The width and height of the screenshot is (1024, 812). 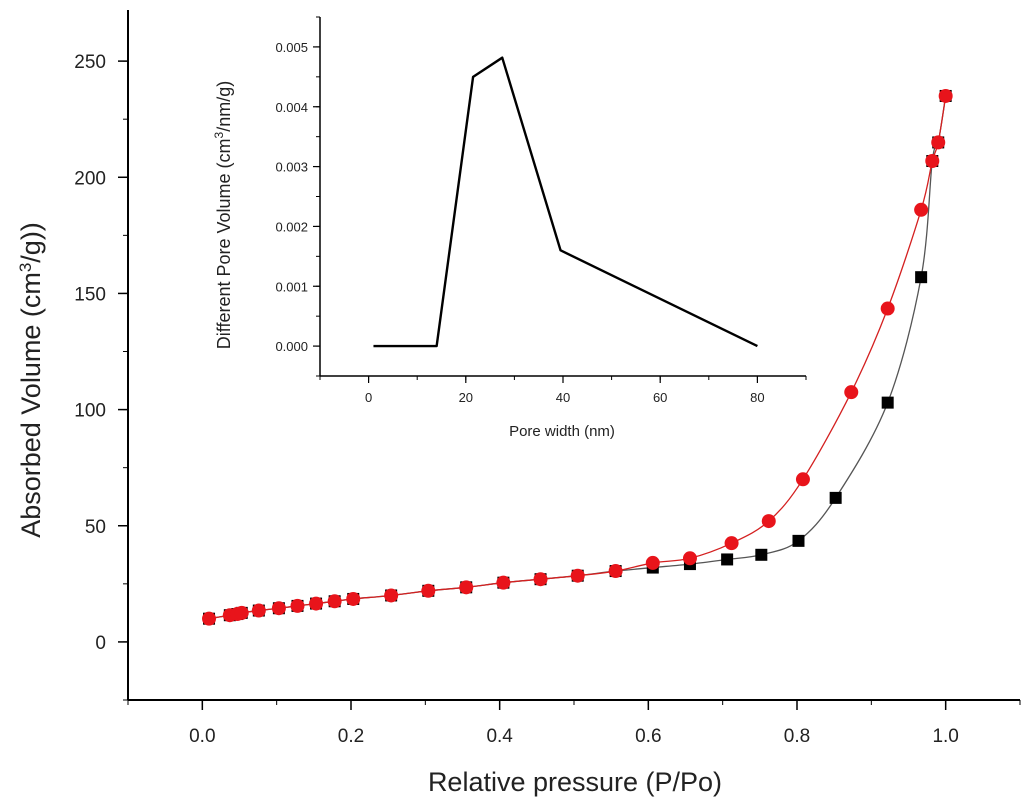 What do you see at coordinates (466, 397) in the screenshot?
I see `inset-x-tick-label: 20` at bounding box center [466, 397].